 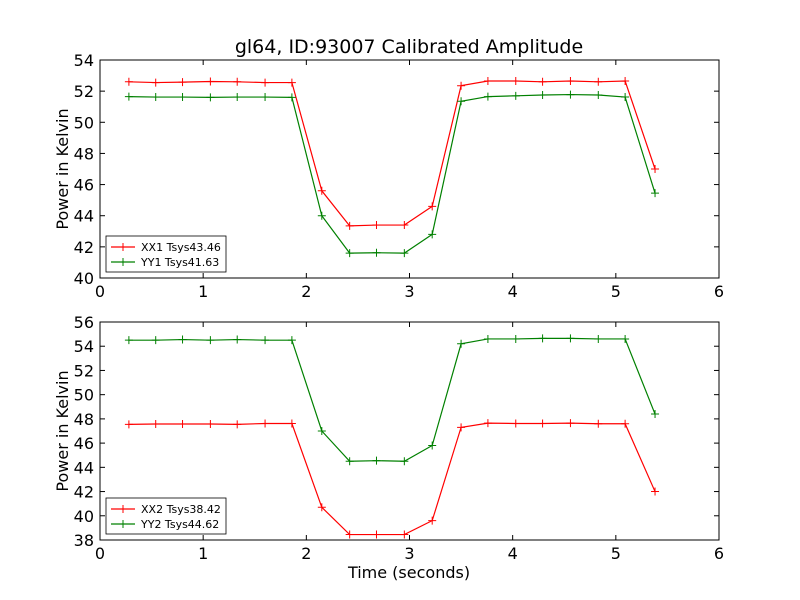 I want to click on y-tick-label: 52, so click(x=84, y=370).